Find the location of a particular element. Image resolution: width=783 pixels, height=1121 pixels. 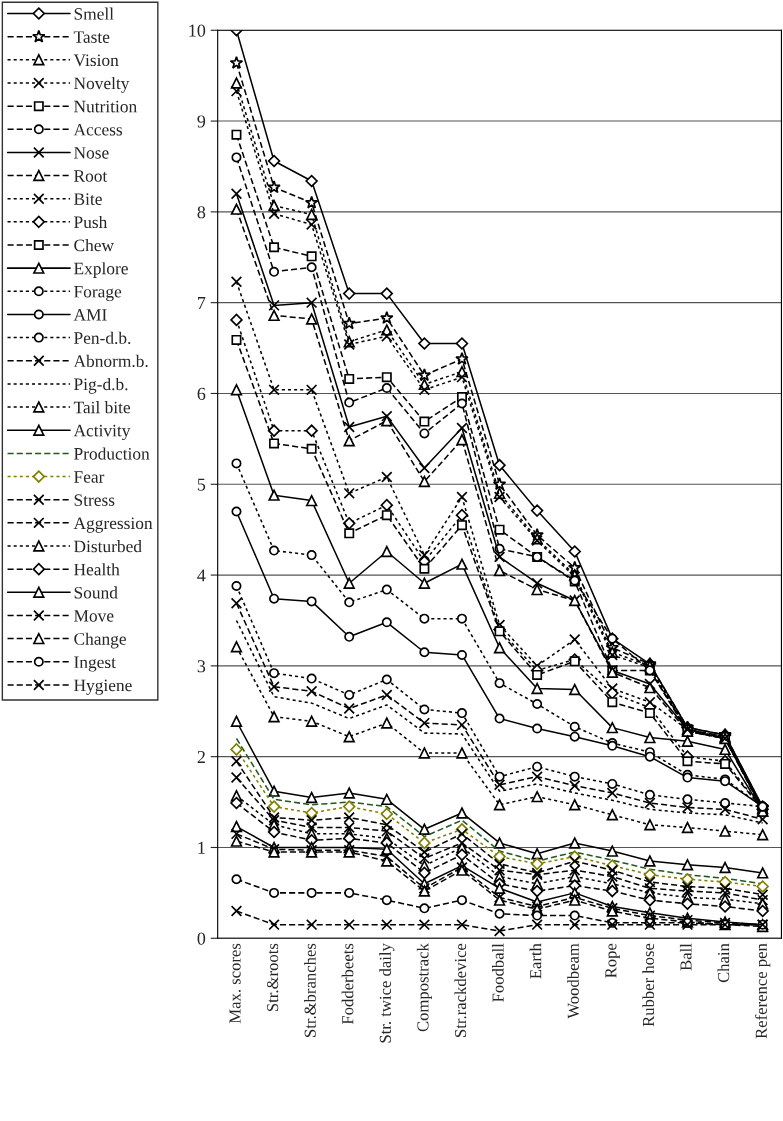

y-tick-label: 6 is located at coordinates (201, 393).